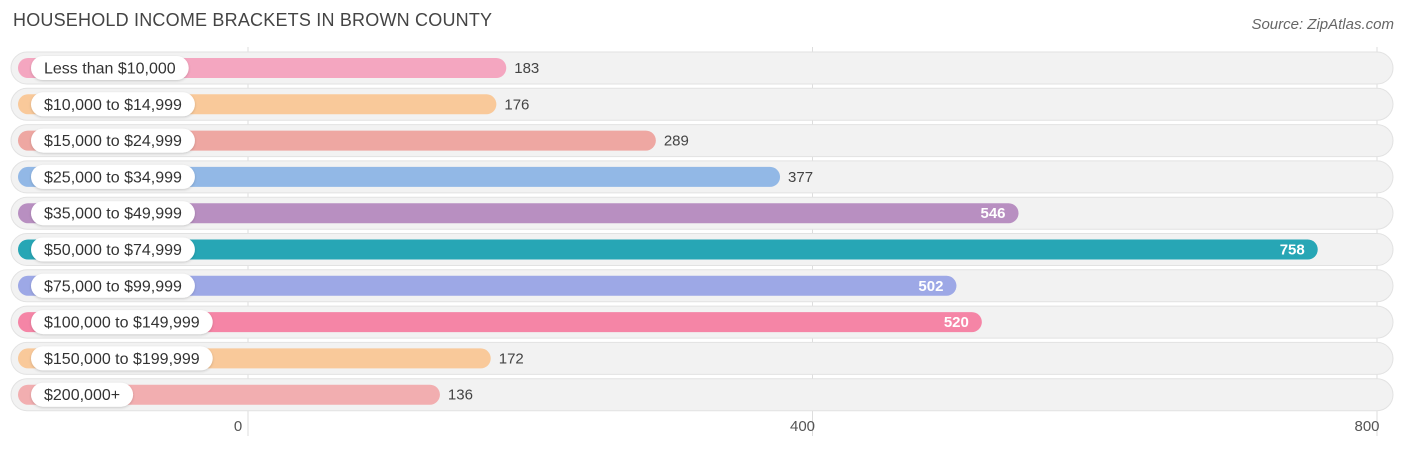 The height and width of the screenshot is (449, 1406). What do you see at coordinates (956, 322) in the screenshot?
I see `value-label: 520` at bounding box center [956, 322].